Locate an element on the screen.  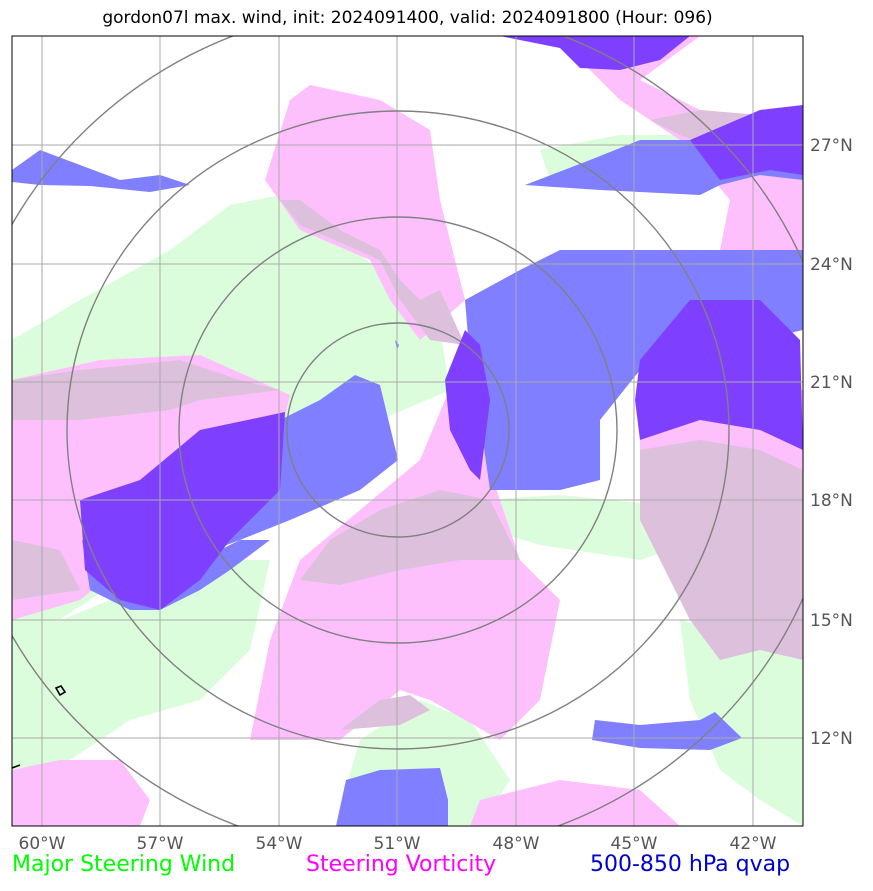
lon-label: 42°W is located at coordinates (753, 844).